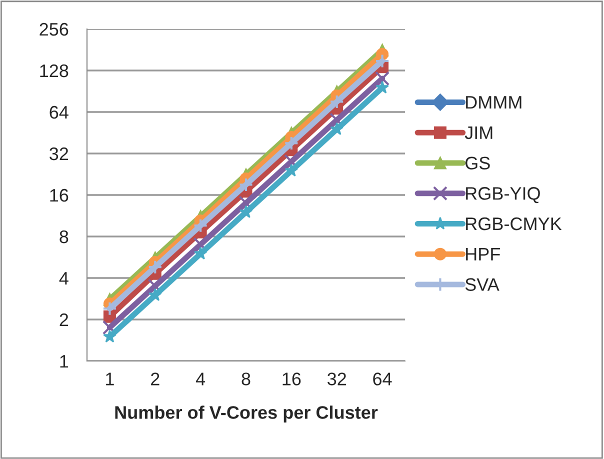  What do you see at coordinates (477, 163) in the screenshot?
I see `legend-label: GS` at bounding box center [477, 163].